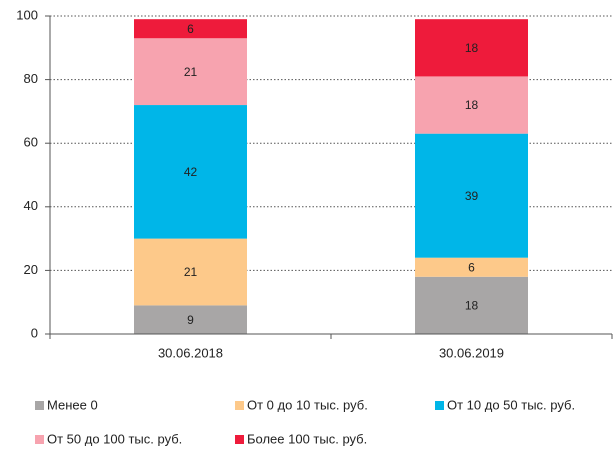  Describe the element at coordinates (471, 352) in the screenshot. I see `x-tick-label: 30.06.2019` at that location.